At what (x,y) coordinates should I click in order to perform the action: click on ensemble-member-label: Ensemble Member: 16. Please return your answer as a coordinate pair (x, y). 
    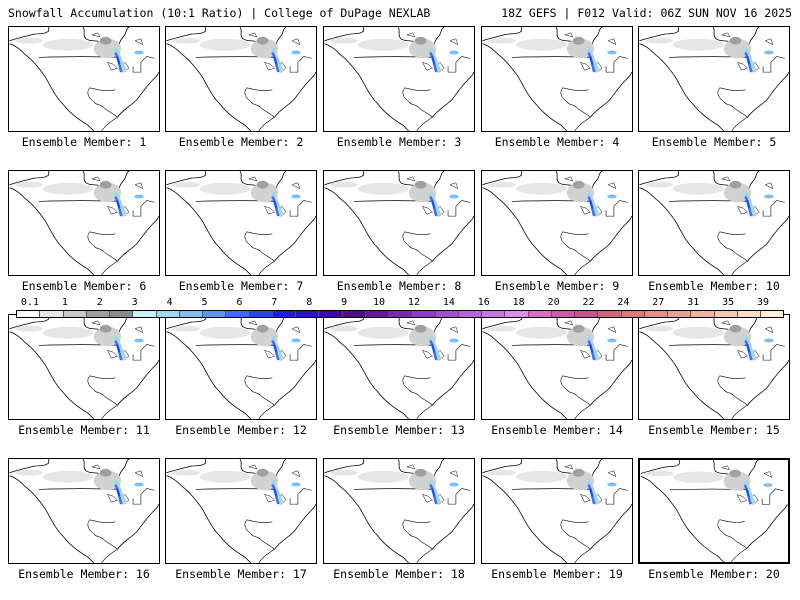
    Looking at the image, I should click on (84, 574).